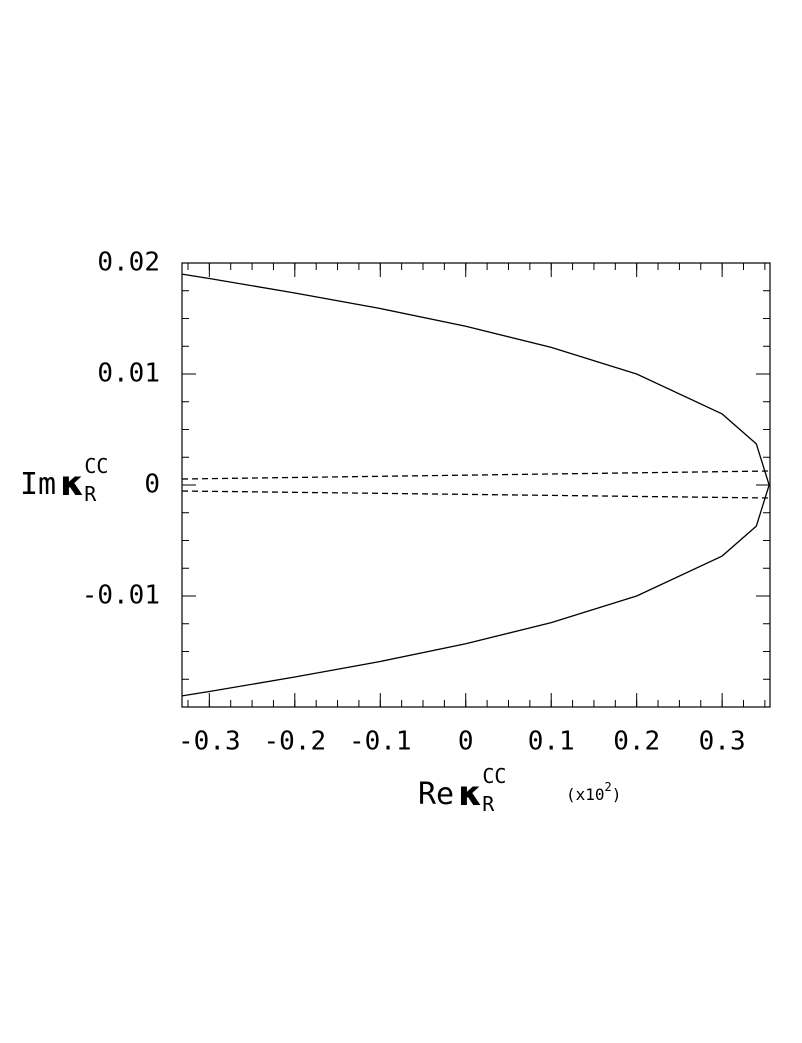  I want to click on y-label-text: Im, so click(38, 484).